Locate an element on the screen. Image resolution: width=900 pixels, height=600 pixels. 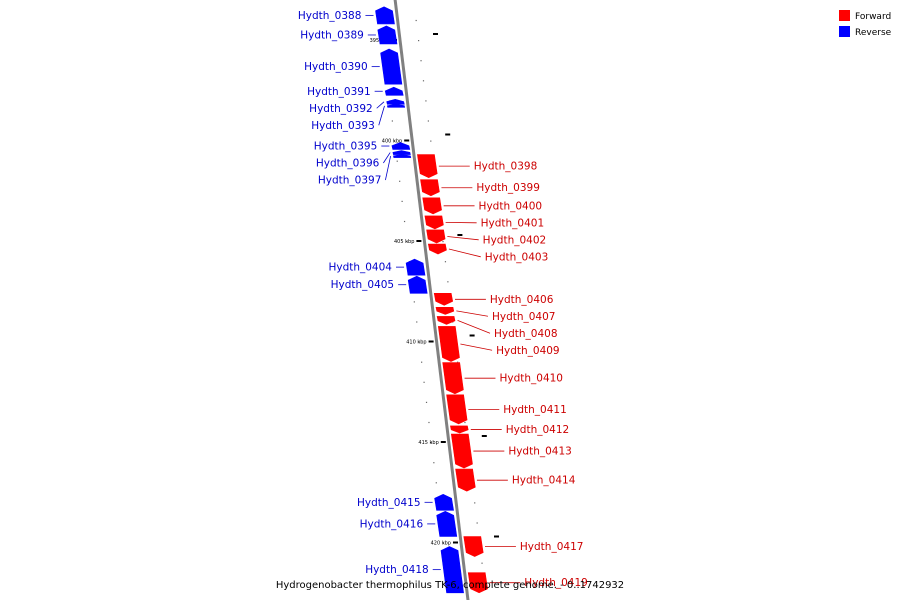
gene-label-hydth-0413: Hydth_0413 is located at coordinates (540, 452).